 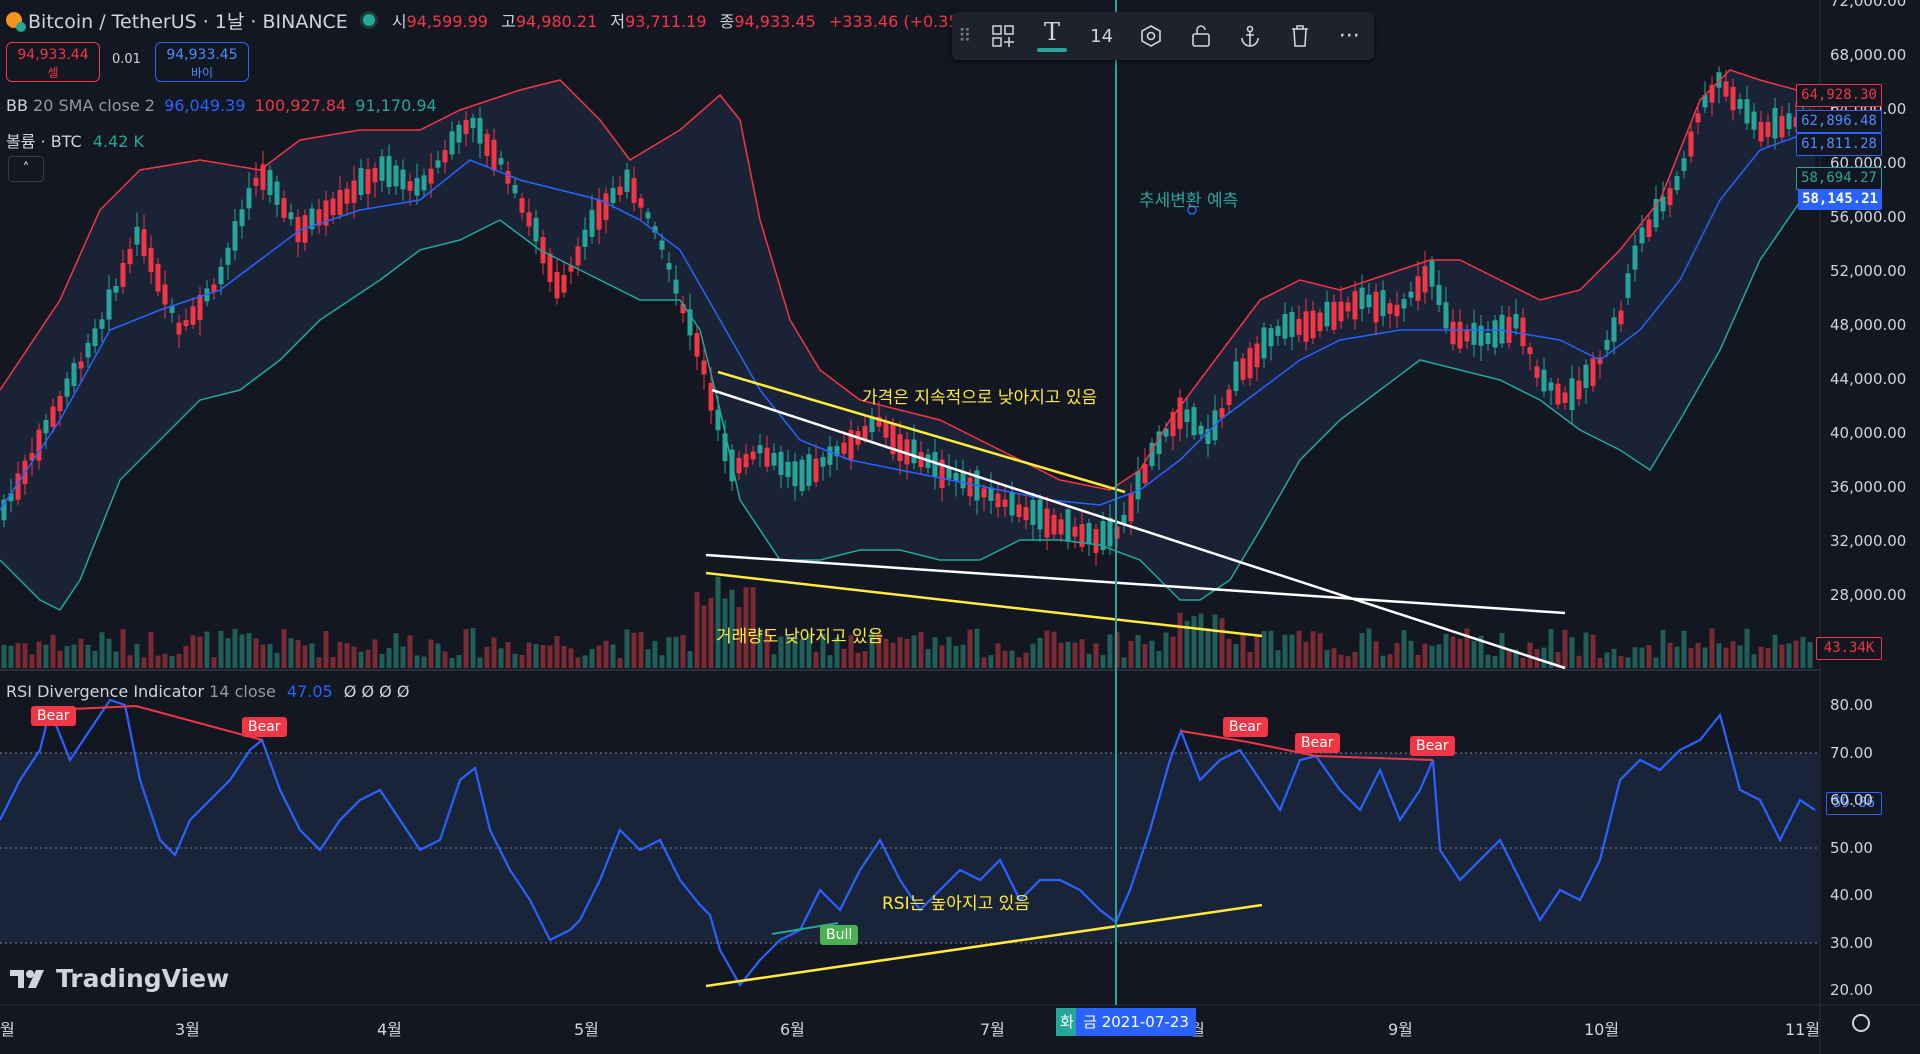 What do you see at coordinates (1138, 529) in the screenshot?
I see `price-channel-upper-line` at bounding box center [1138, 529].